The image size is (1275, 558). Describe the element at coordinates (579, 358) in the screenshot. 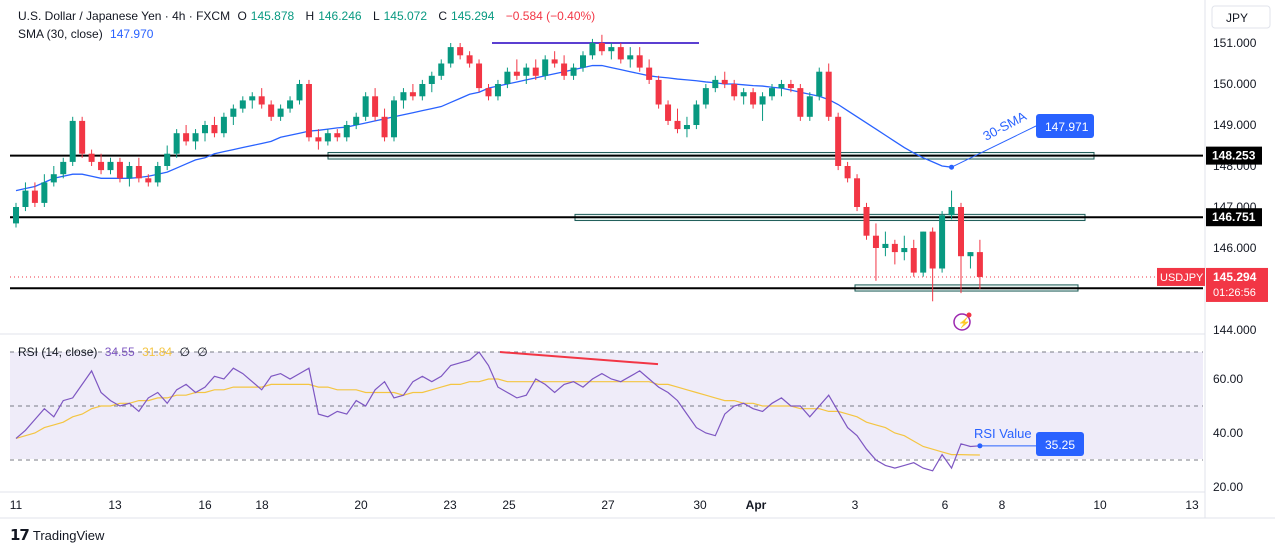

I see `rsi-divergence-line` at that location.